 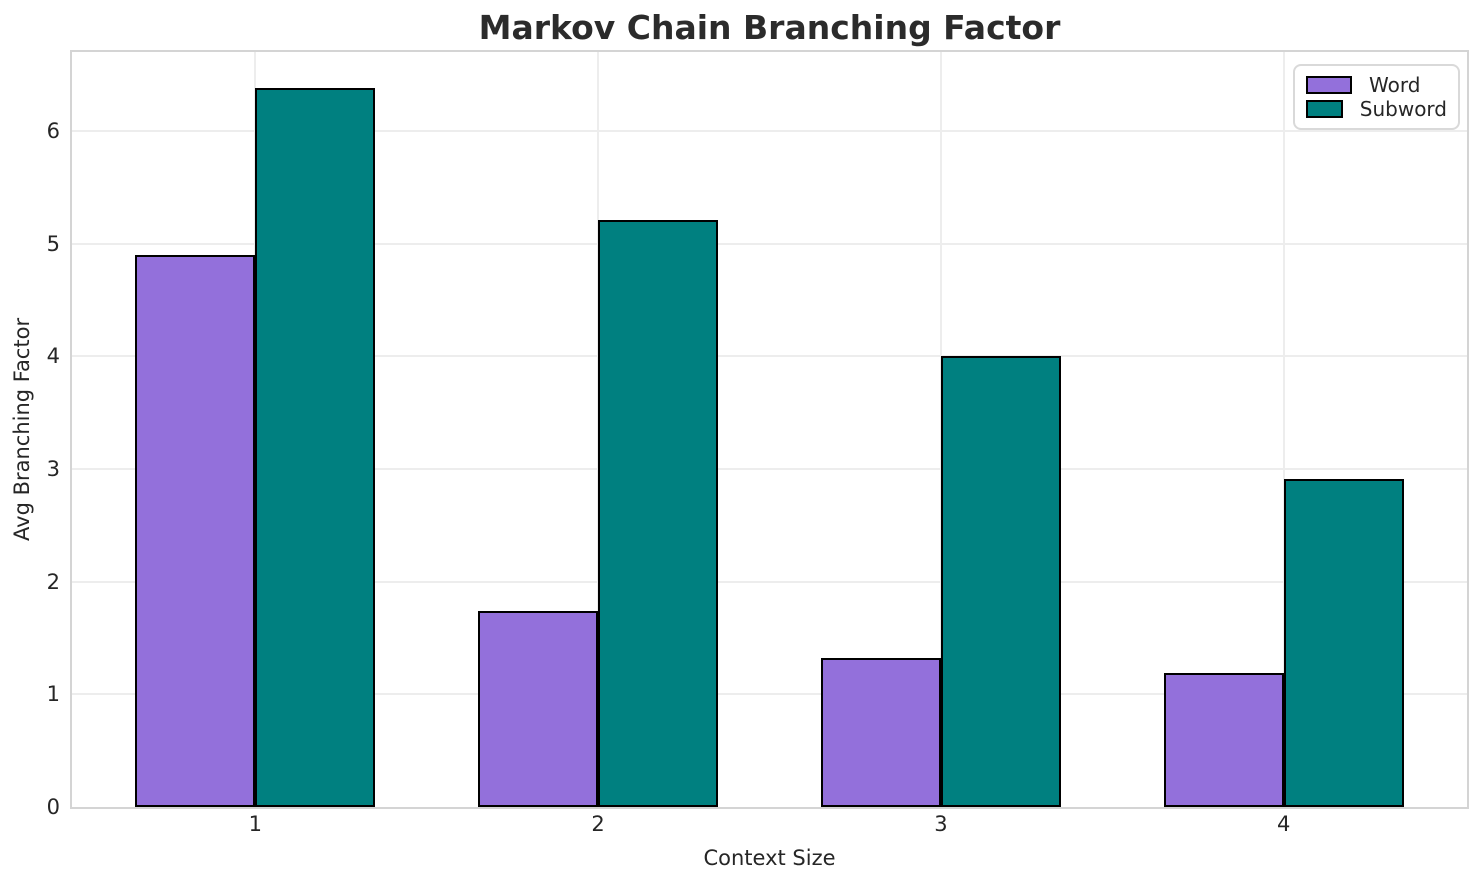 I want to click on subword-color-swatch, so click(x=1324, y=109).